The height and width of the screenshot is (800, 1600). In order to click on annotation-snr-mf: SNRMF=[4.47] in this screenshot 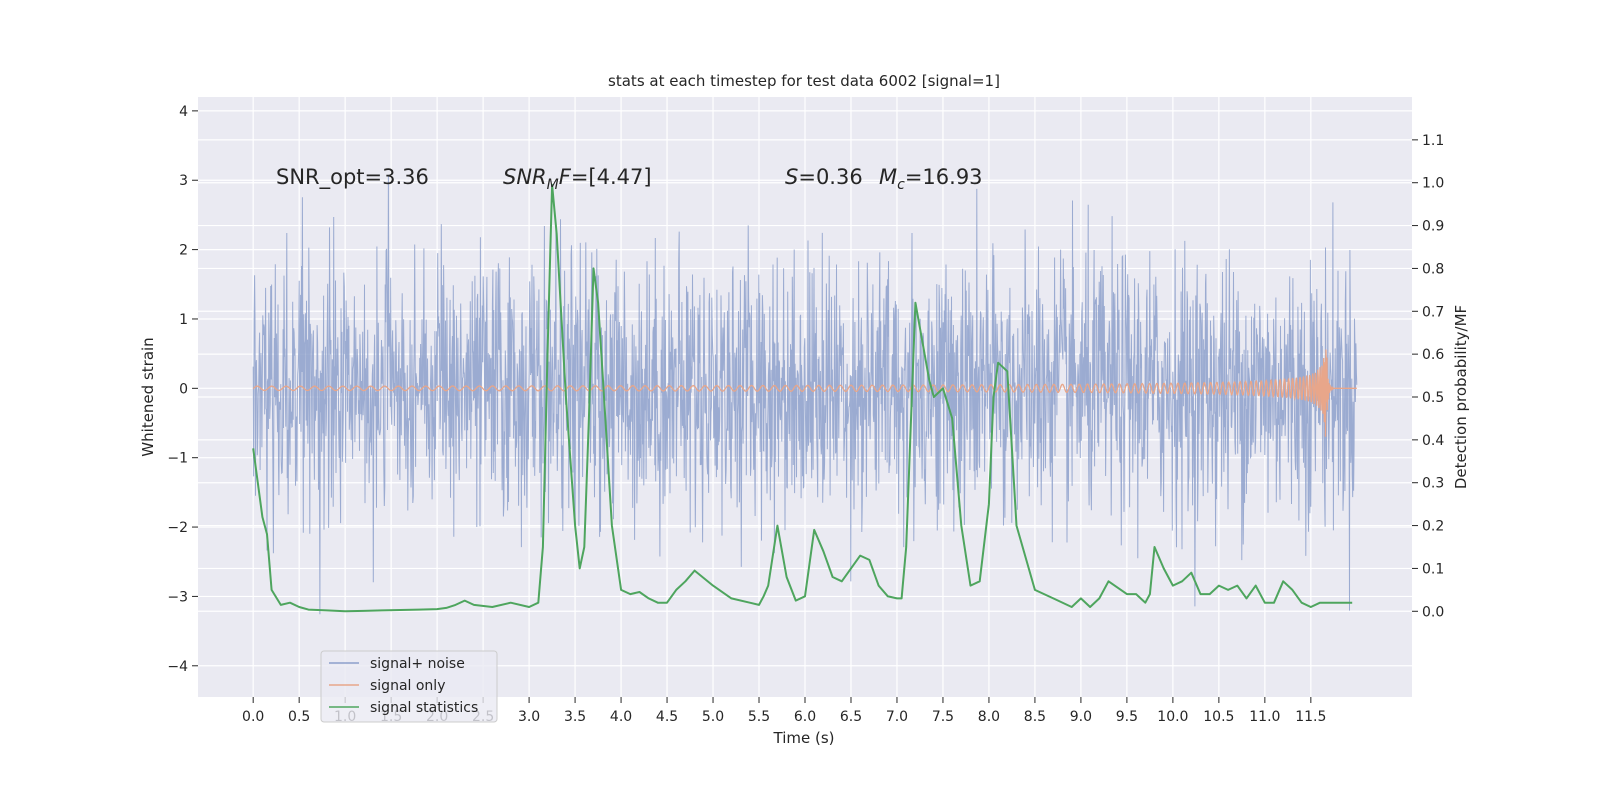, I will do `click(577, 179)`.